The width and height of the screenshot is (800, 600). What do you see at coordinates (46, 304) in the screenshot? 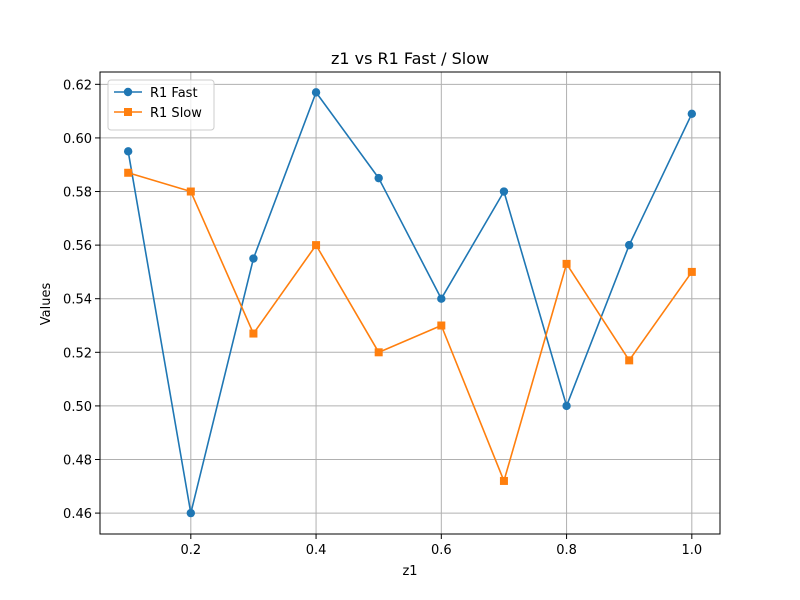
I see `y-axis-label: Values` at bounding box center [46, 304].